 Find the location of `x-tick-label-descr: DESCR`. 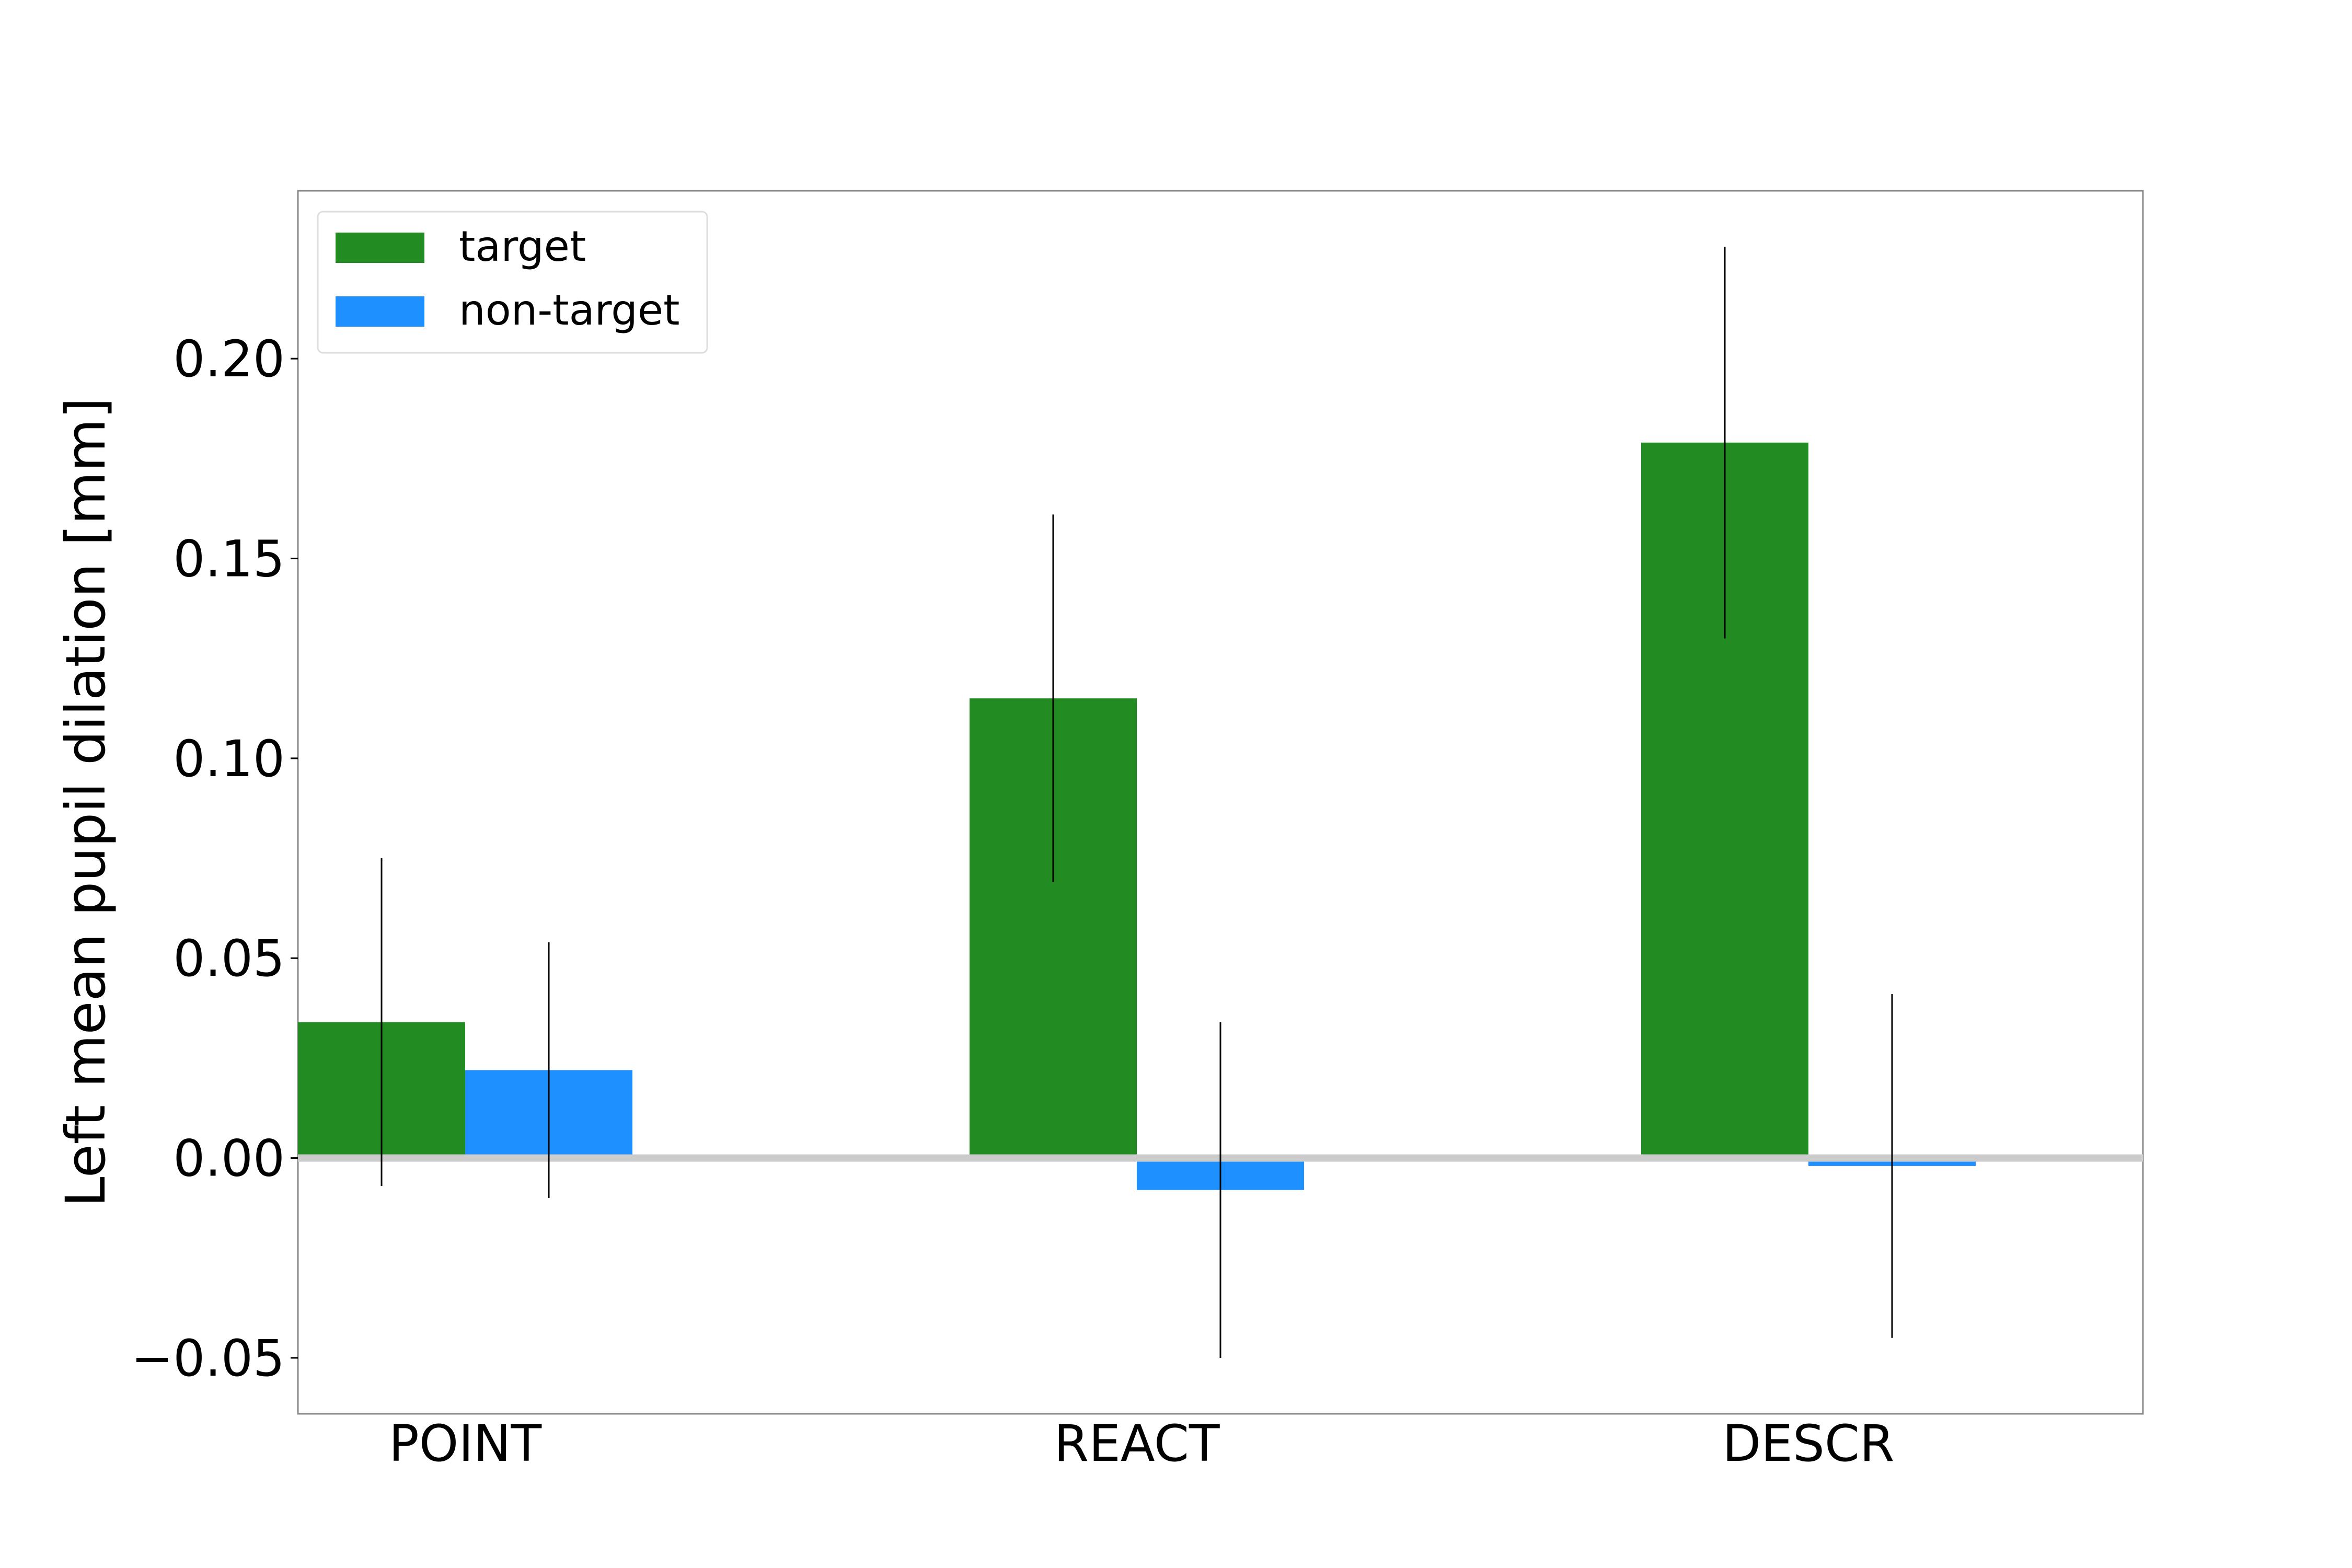

x-tick-label-descr: DESCR is located at coordinates (1808, 1443).